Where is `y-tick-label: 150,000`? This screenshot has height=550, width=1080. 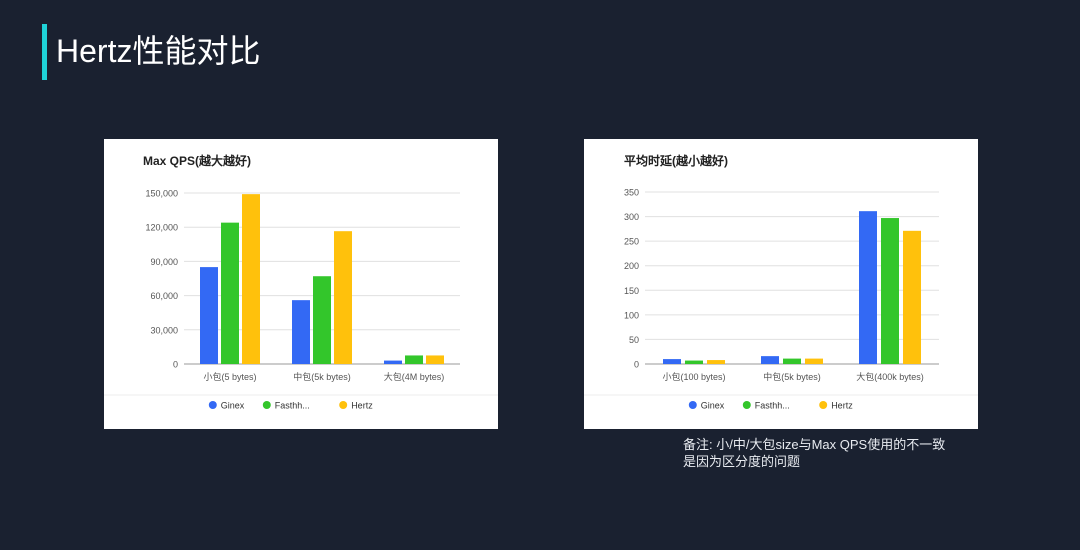
y-tick-label: 150,000 is located at coordinates (161, 194).